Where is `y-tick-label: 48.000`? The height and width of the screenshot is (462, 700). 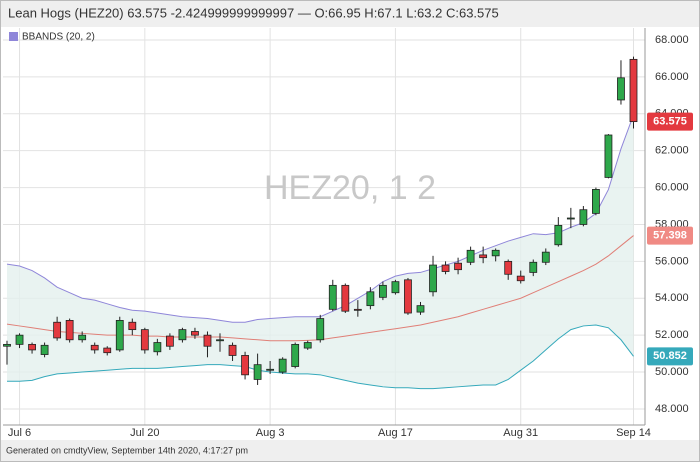
y-tick-label: 48.000 is located at coordinates (672, 409).